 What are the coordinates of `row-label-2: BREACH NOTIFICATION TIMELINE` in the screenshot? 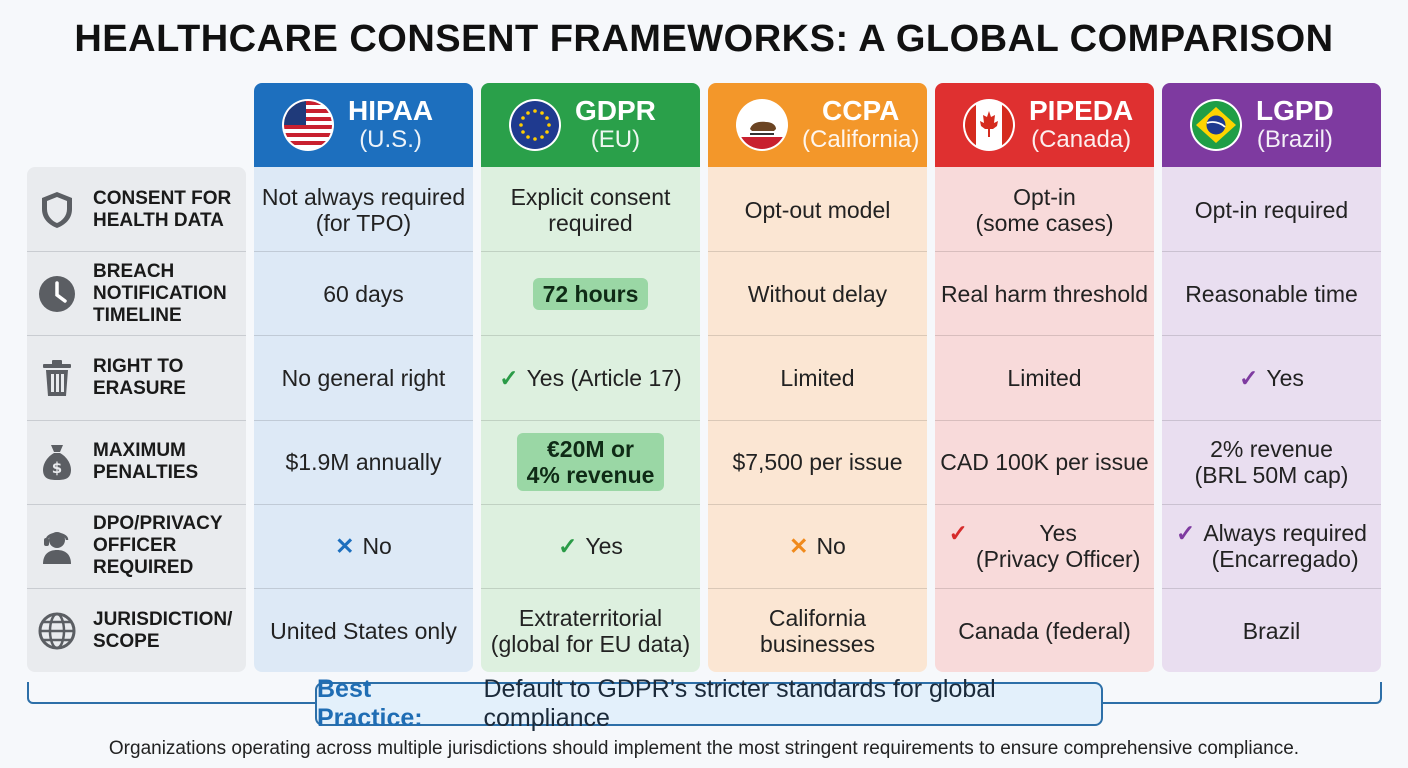 It's located at (136, 293).